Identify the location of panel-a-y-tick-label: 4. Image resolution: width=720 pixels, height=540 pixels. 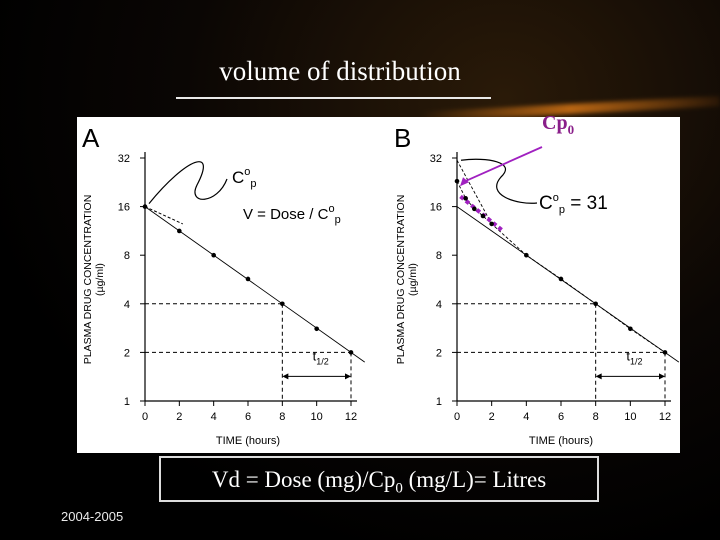
(127, 305).